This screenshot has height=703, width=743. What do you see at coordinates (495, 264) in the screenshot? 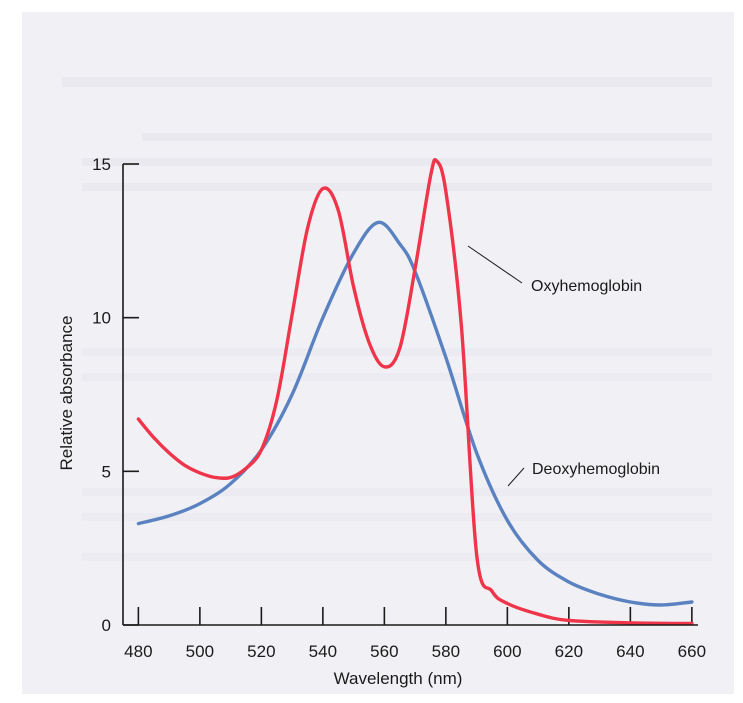
I see `oxyhemoglobin-leader-line` at bounding box center [495, 264].